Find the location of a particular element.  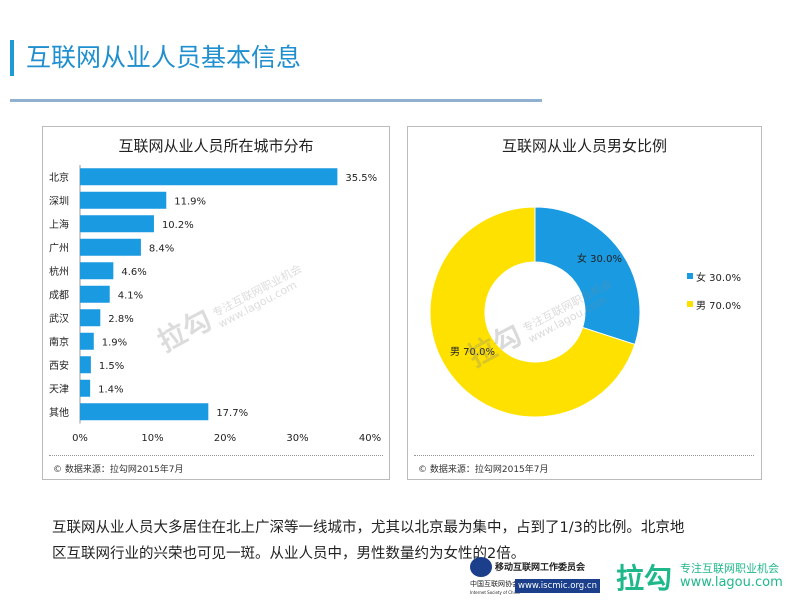

x-tick-label: 0% is located at coordinates (80, 438).